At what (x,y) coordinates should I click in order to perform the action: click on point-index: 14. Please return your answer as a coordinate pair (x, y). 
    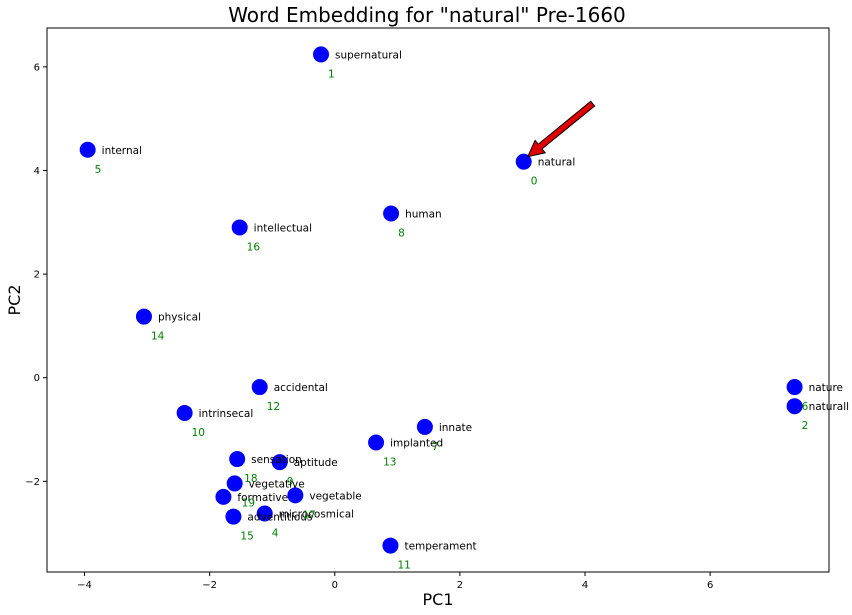
    Looking at the image, I should click on (158, 337).